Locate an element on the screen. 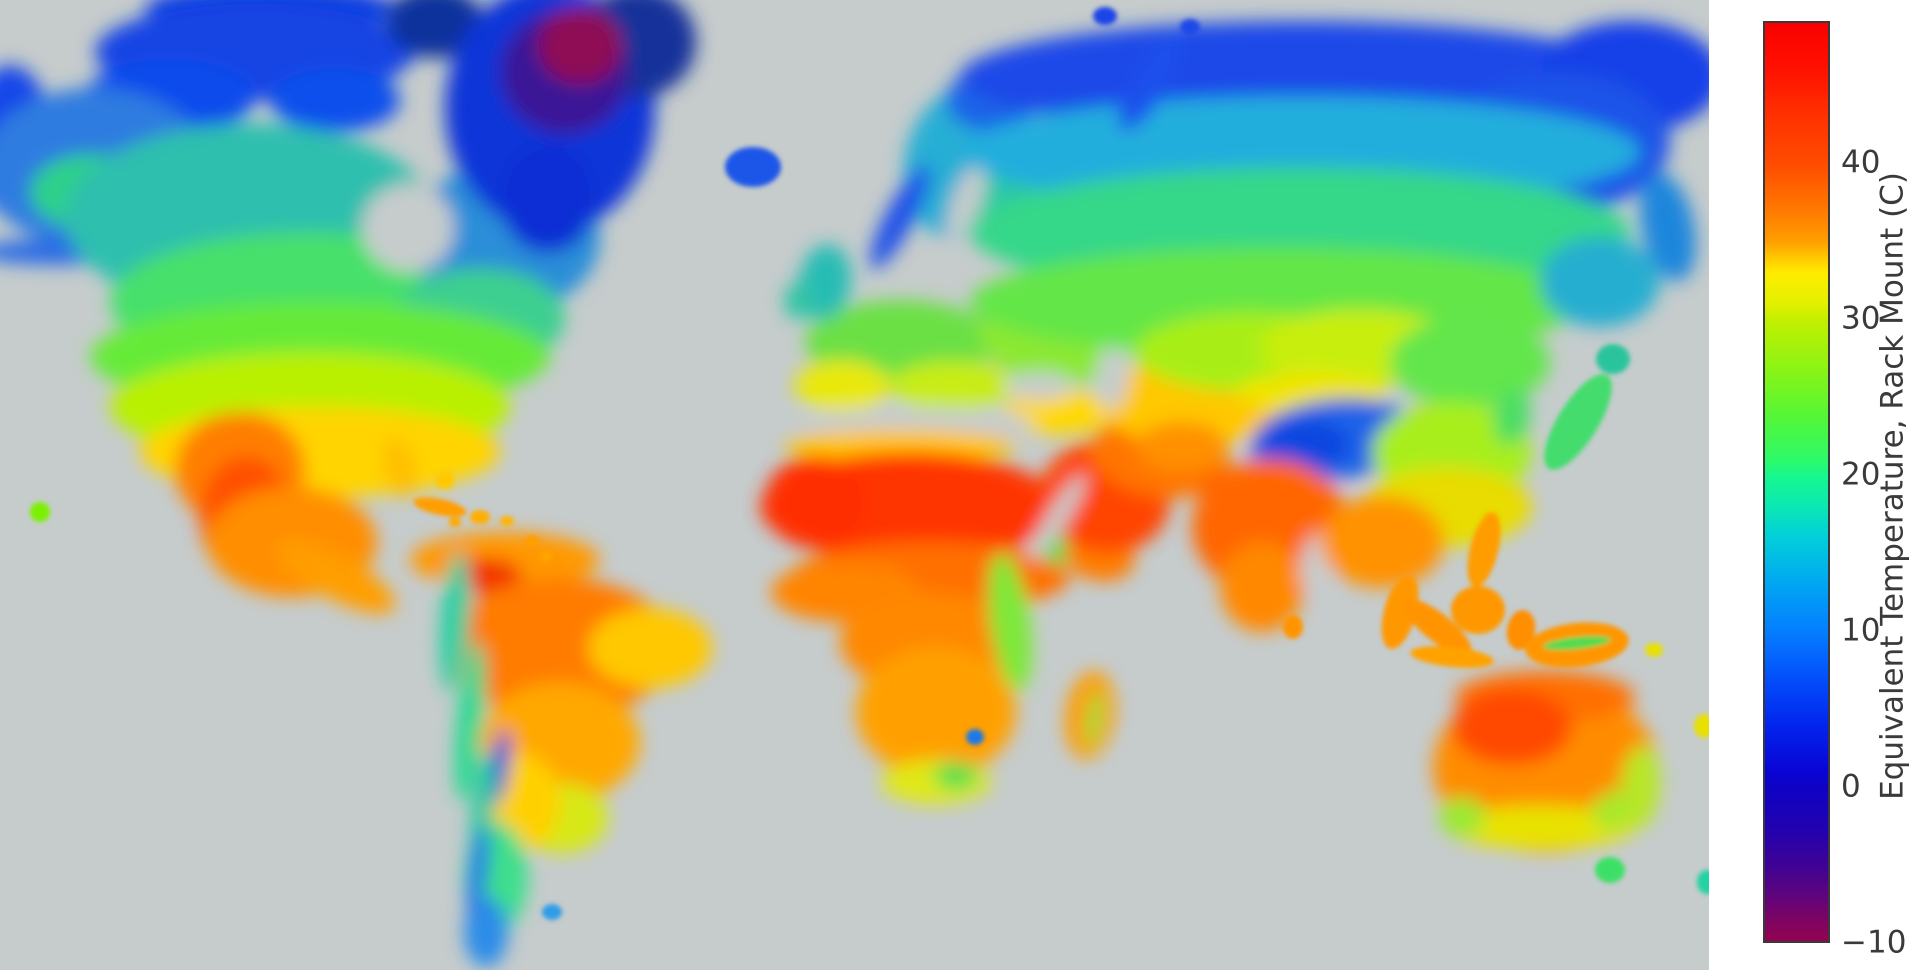 This screenshot has height=970, width=1926. region-southern-africa is located at coordinates (936, 712).